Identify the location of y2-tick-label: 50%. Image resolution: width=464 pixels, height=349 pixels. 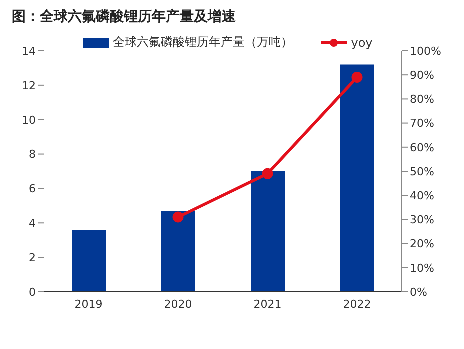
(422, 171).